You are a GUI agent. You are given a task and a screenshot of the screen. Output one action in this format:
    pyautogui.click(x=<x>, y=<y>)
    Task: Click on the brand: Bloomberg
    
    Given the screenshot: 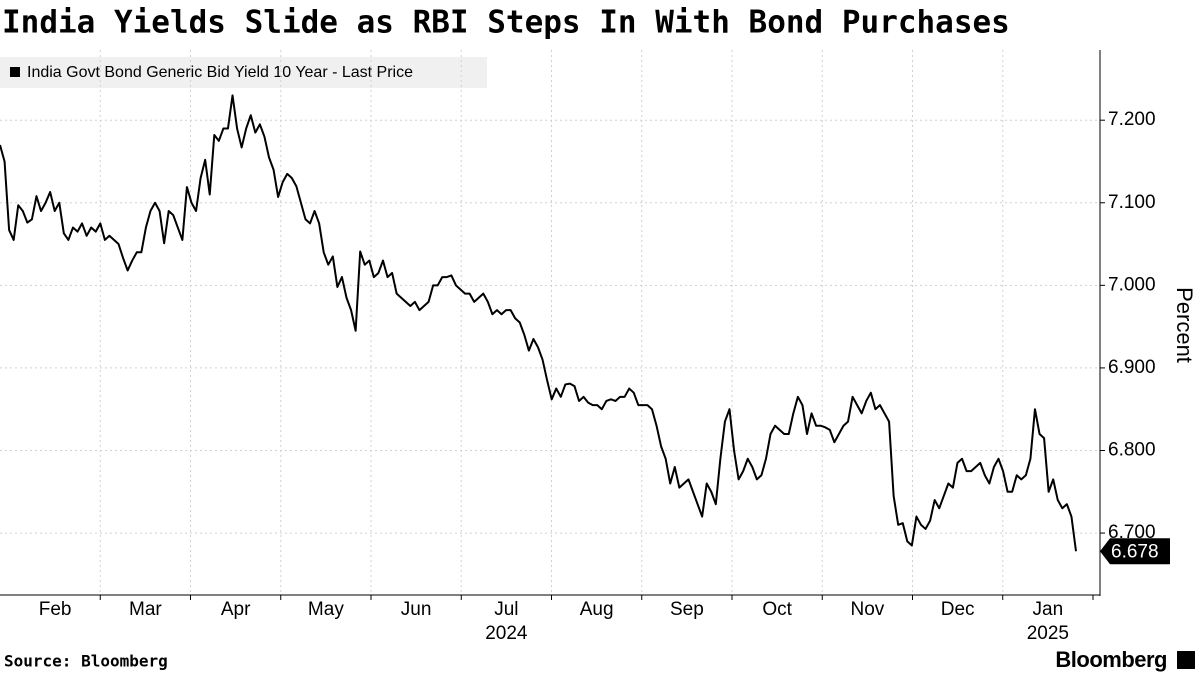 What is the action you would take?
    pyautogui.click(x=1111, y=659)
    